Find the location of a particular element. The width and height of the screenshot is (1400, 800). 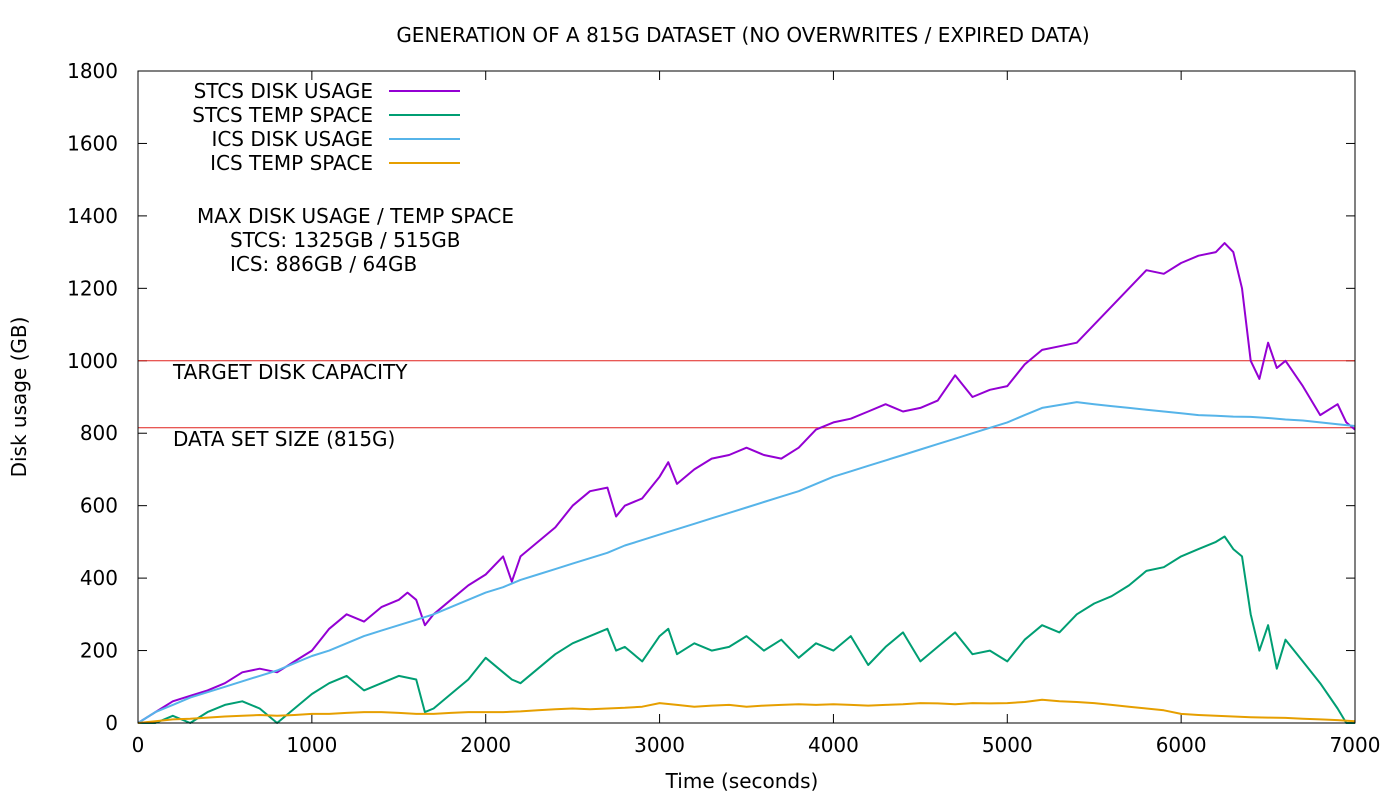

y-tick-label: 1800 is located at coordinates (92, 71).